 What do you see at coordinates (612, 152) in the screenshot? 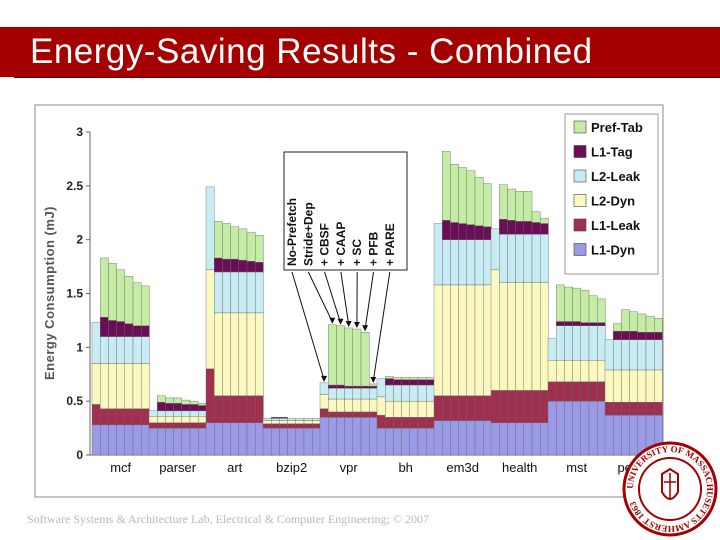
I see `legend-label: L1-Tag` at bounding box center [612, 152].